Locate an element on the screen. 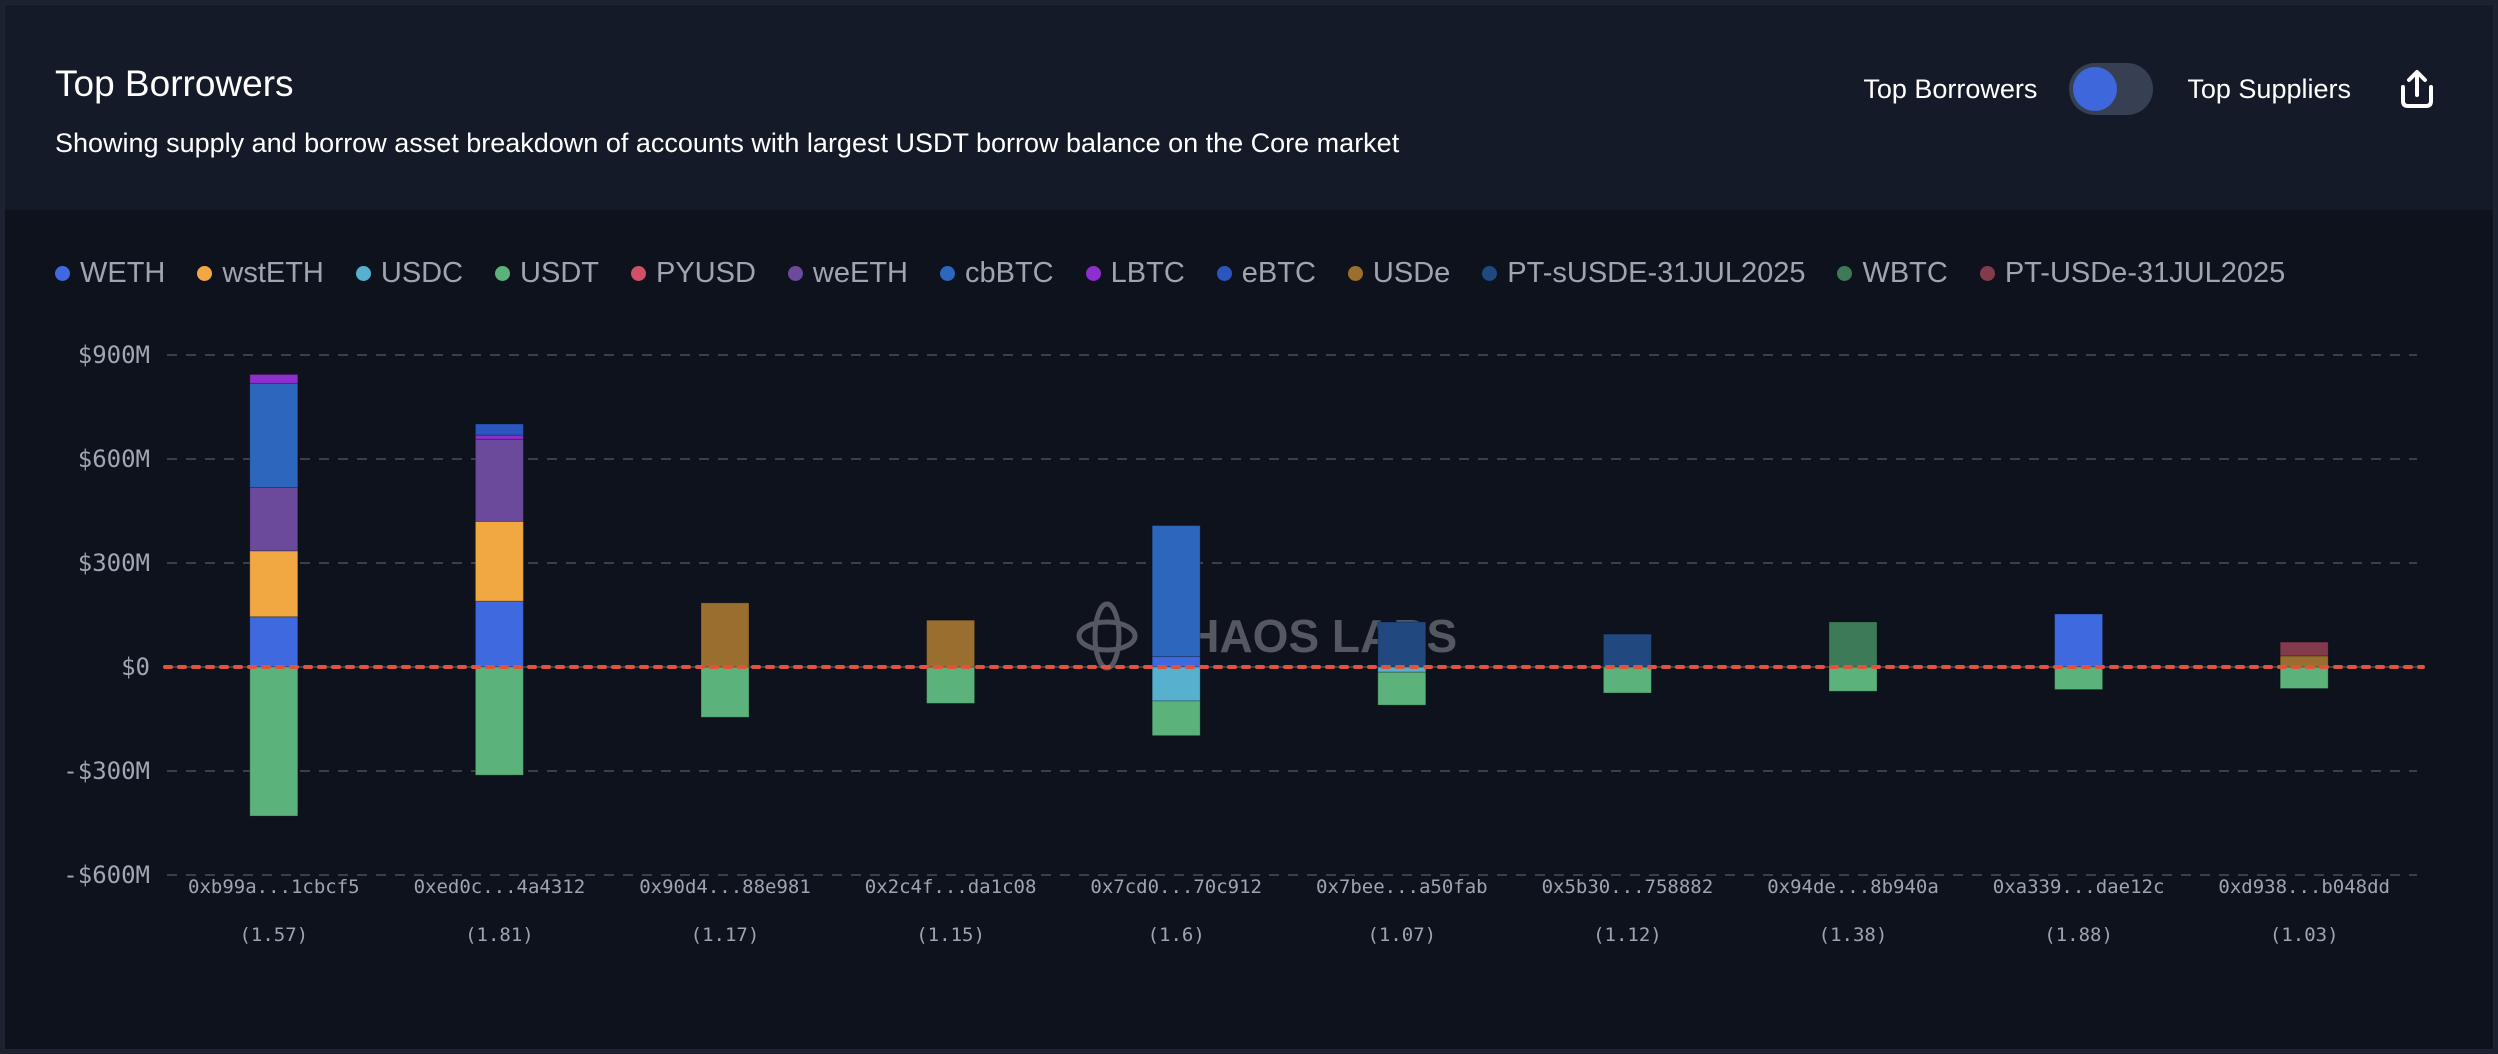 The height and width of the screenshot is (1054, 2498). legend-item-lbtc: LBTC is located at coordinates (1135, 273).